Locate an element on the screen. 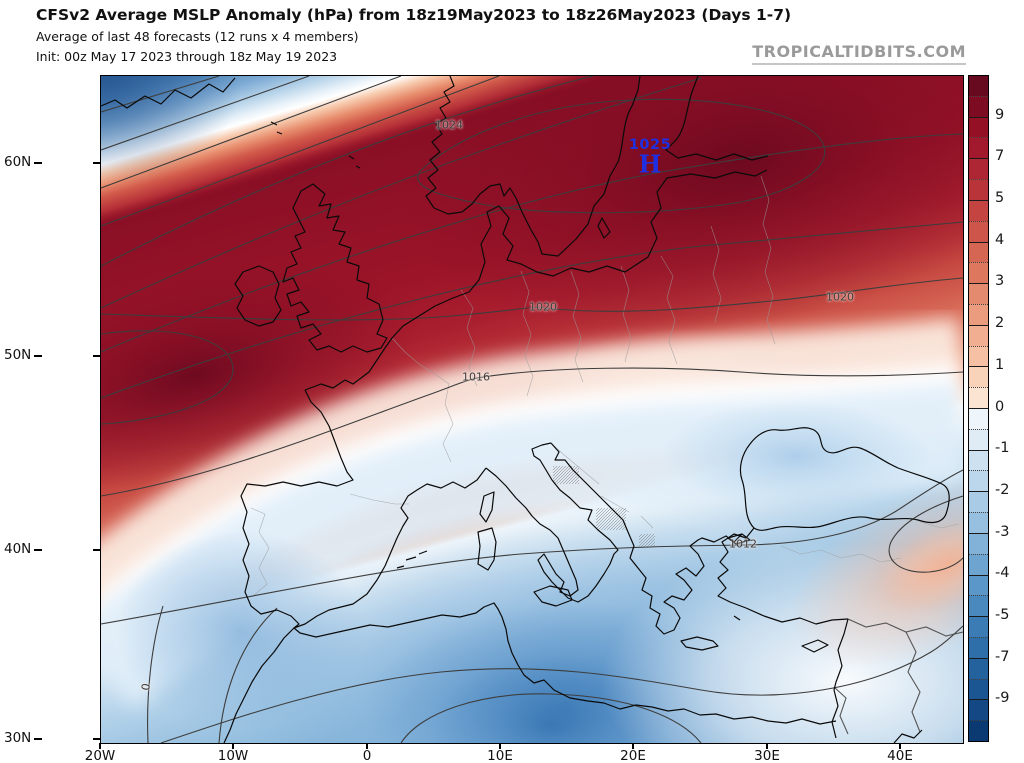 This screenshot has width=1024, height=763. high-pressure-symbol: H is located at coordinates (650, 164).